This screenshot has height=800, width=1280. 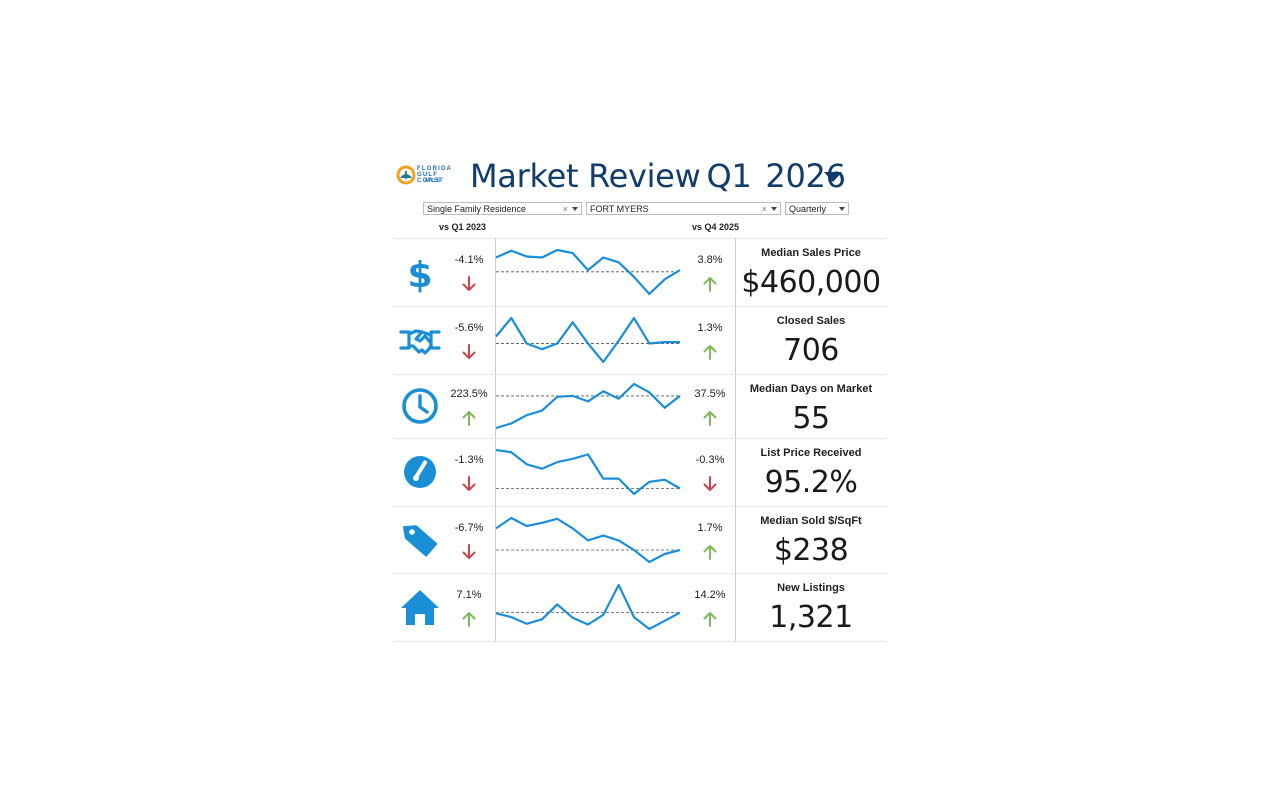 What do you see at coordinates (469, 260) in the screenshot?
I see `vs-year-change: -4.1%` at bounding box center [469, 260].